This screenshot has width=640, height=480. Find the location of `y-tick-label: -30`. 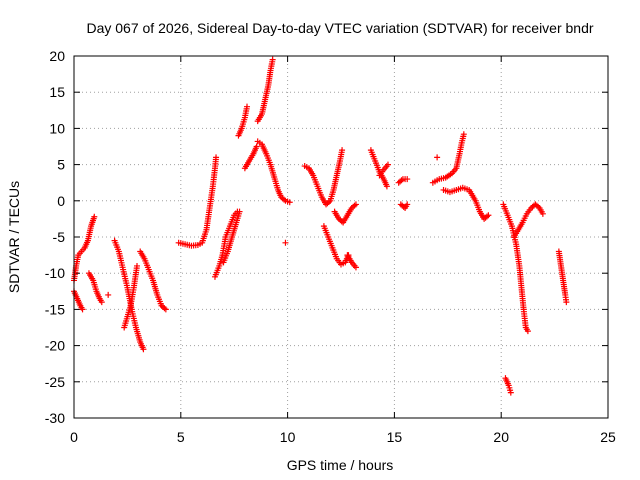

y-tick-label: -30 is located at coordinates (55, 418).